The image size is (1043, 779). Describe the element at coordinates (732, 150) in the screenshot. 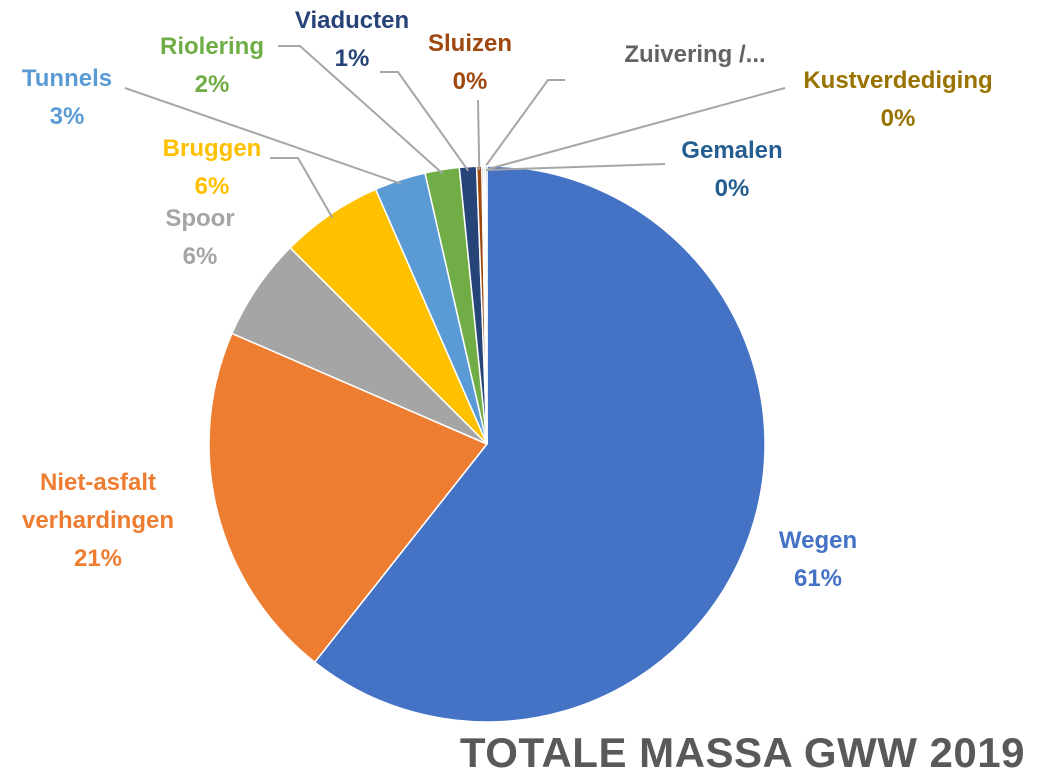

I see `category-label: Gemalen` at that location.